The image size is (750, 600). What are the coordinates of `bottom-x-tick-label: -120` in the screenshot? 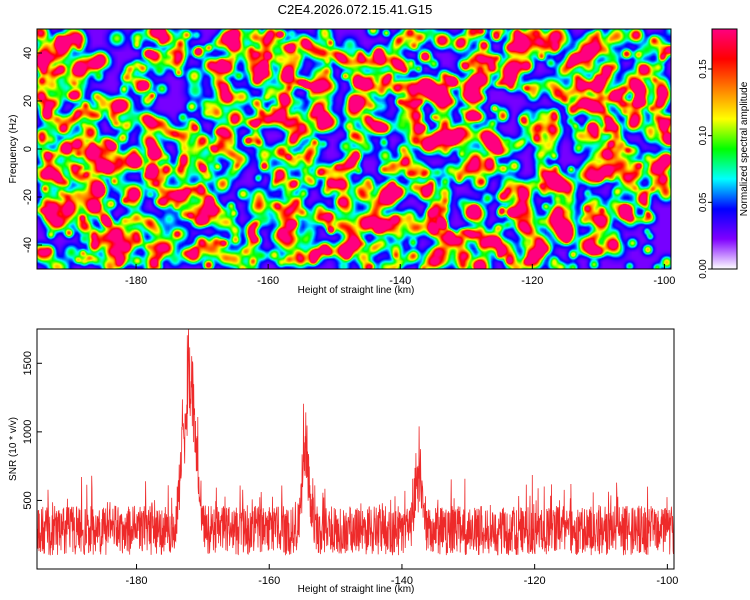 It's located at (535, 581).